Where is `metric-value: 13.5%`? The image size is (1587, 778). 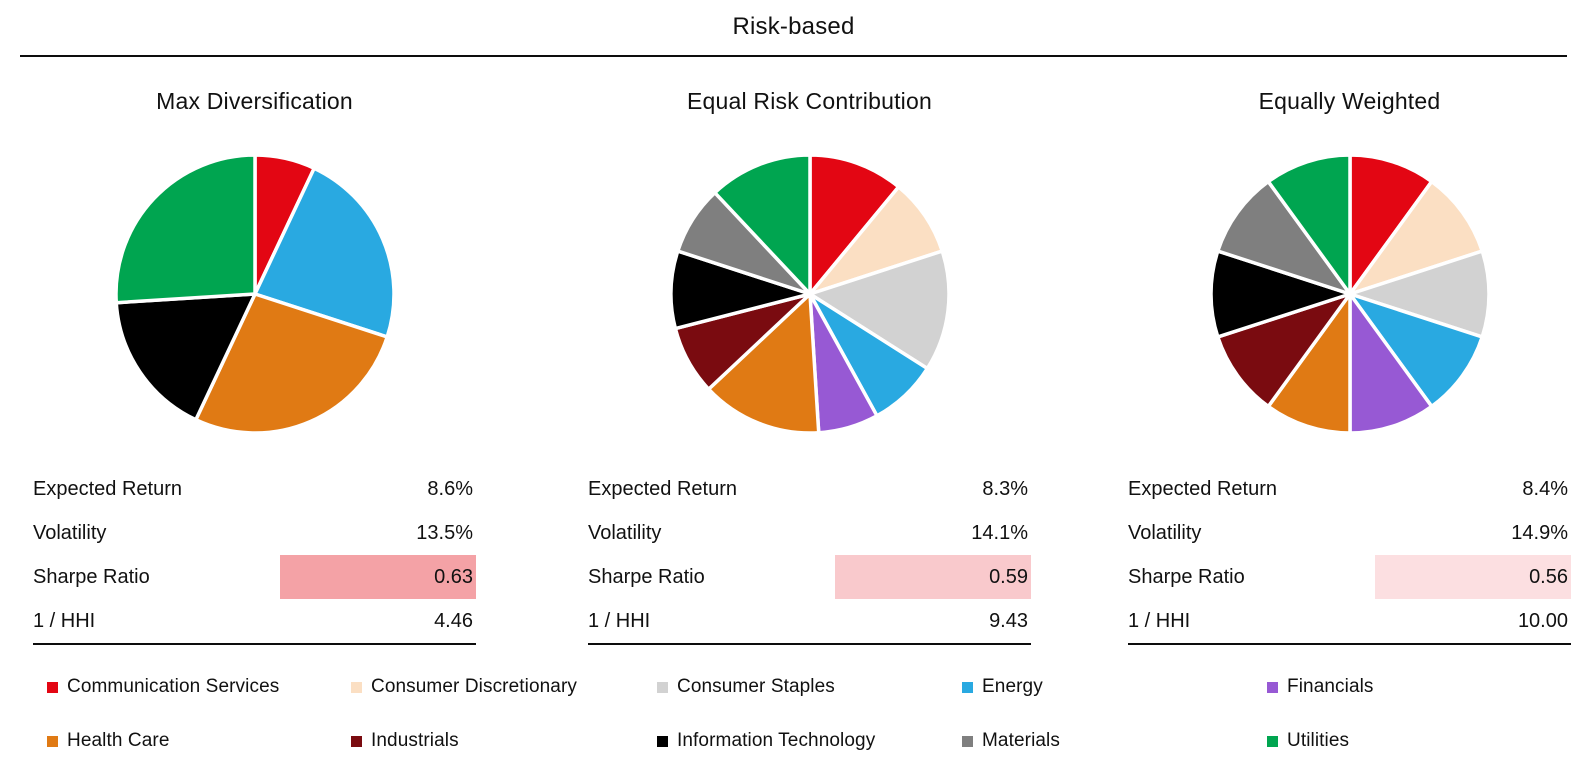
metric-value: 13.5% is located at coordinates (444, 532).